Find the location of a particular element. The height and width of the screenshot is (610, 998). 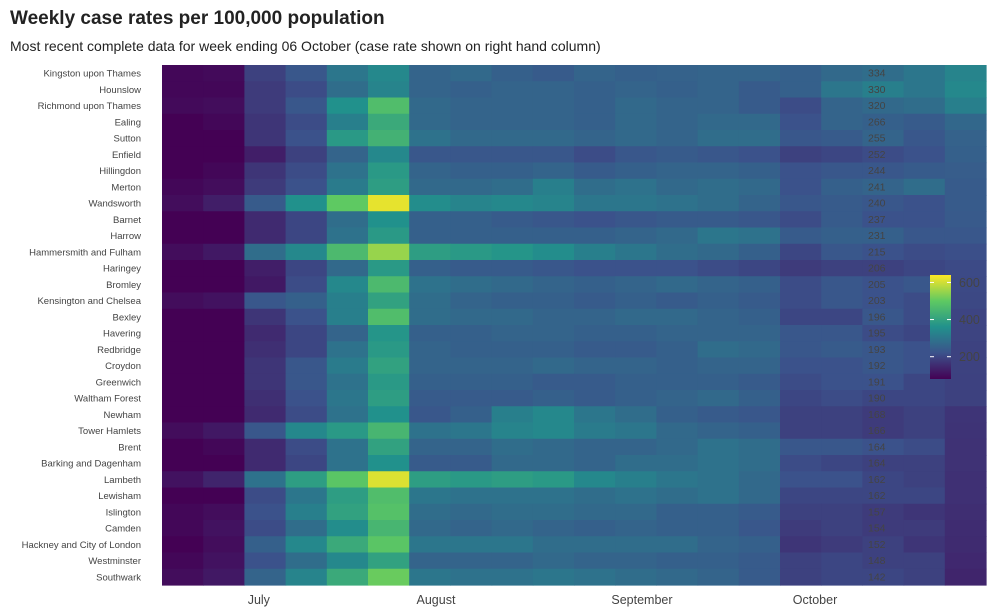

case-rate-label: 320 is located at coordinates (877, 106).